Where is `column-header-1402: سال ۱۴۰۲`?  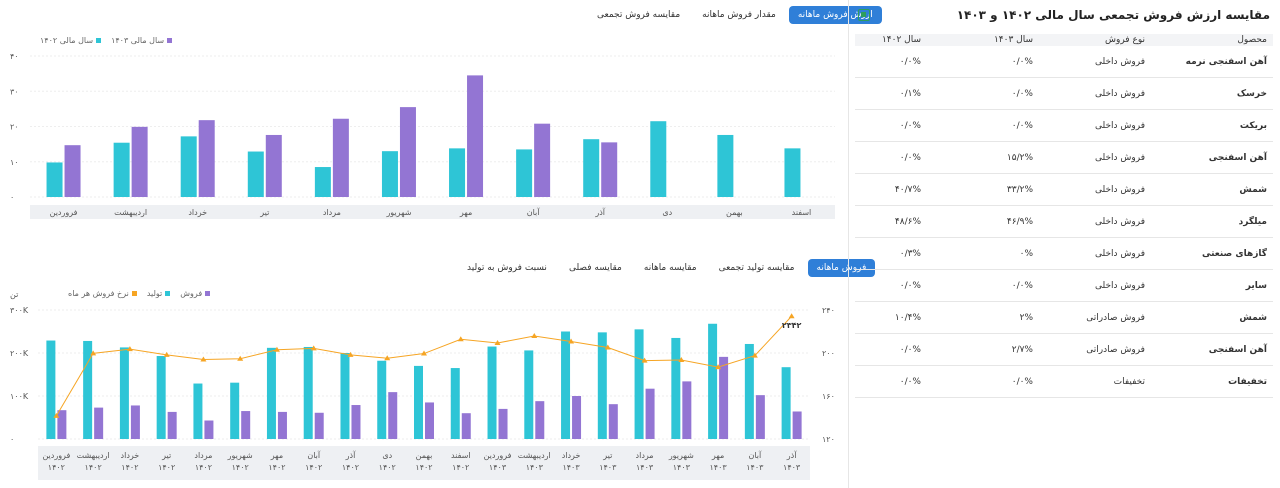
column-header-1402: سال ۱۴۰۲ is located at coordinates (891, 40).